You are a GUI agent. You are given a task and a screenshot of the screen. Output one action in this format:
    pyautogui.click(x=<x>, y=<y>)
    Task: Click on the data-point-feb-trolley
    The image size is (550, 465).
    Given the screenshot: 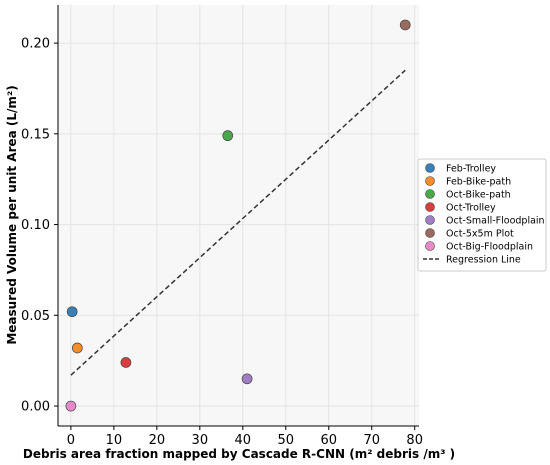 What is the action you would take?
    pyautogui.click(x=72, y=312)
    